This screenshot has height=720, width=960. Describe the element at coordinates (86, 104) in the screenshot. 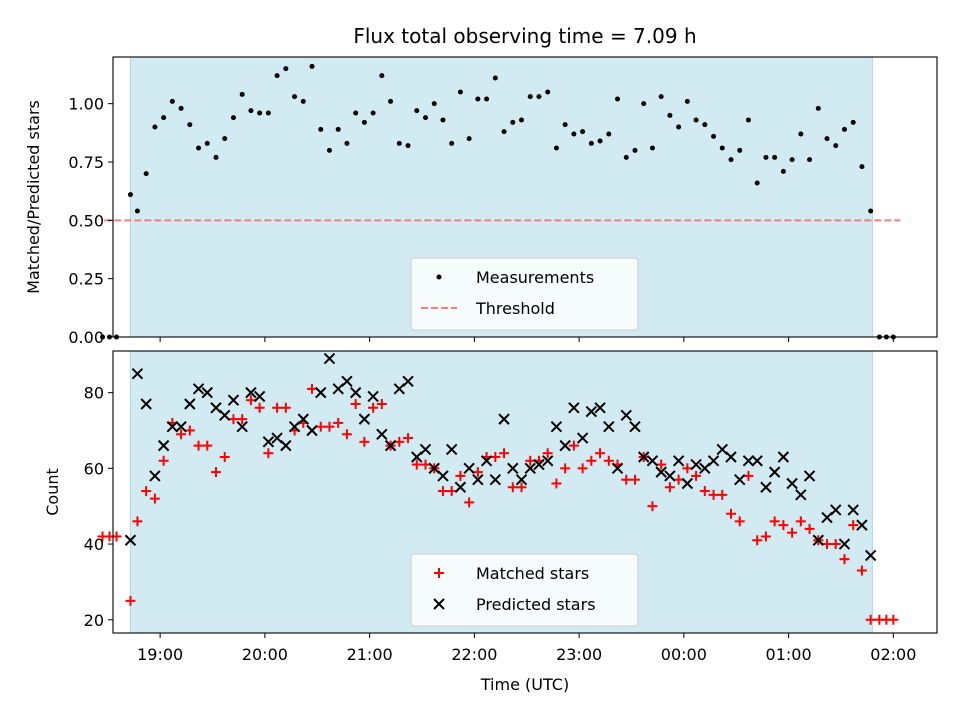

I see `ratio-tick-label: 1.00` at that location.